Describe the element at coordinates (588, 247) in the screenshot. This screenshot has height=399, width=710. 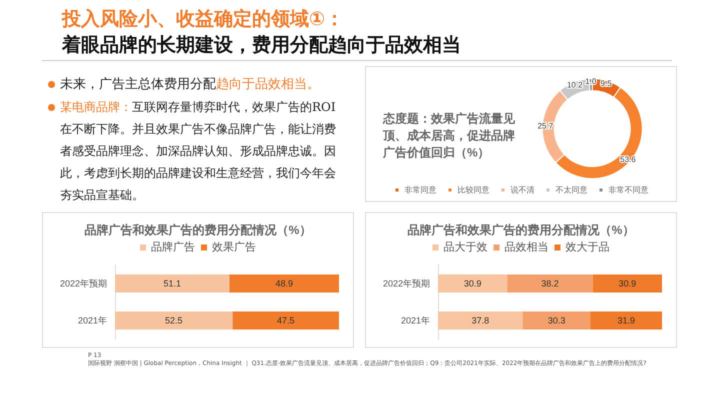
I see `legend-label: 效大于品` at that location.